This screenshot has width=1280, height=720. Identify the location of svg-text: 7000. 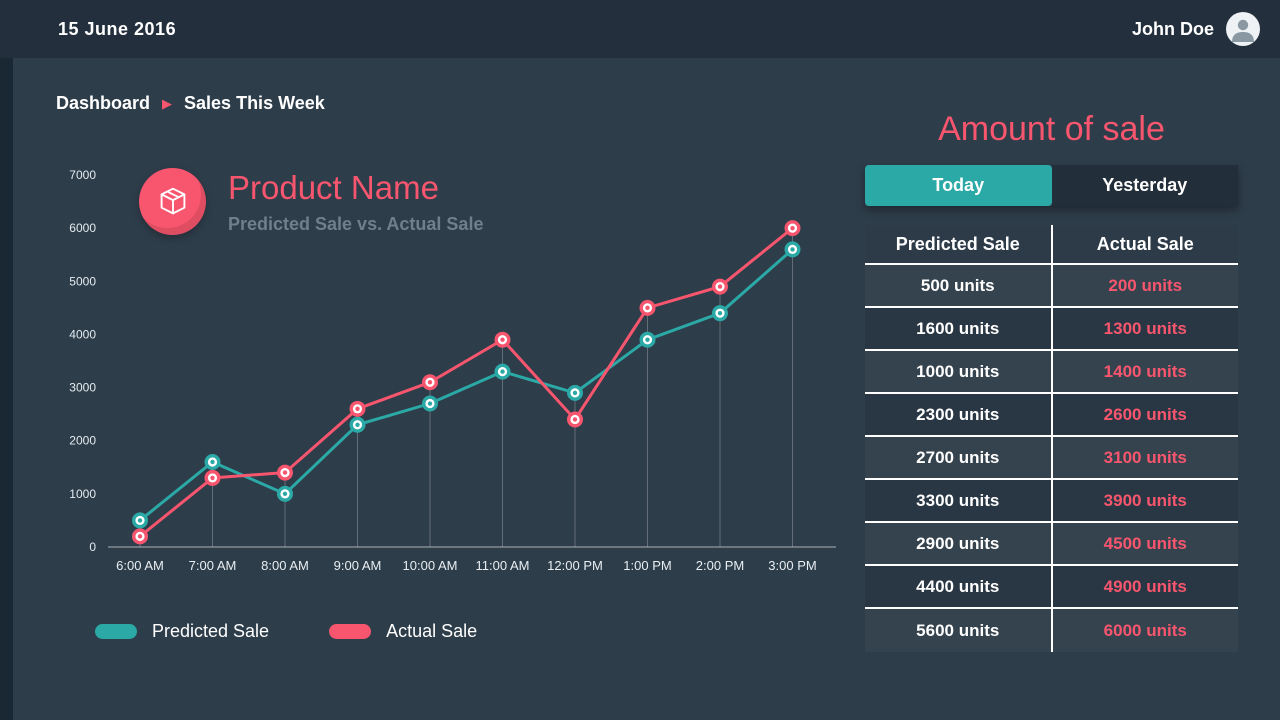
(82, 175).